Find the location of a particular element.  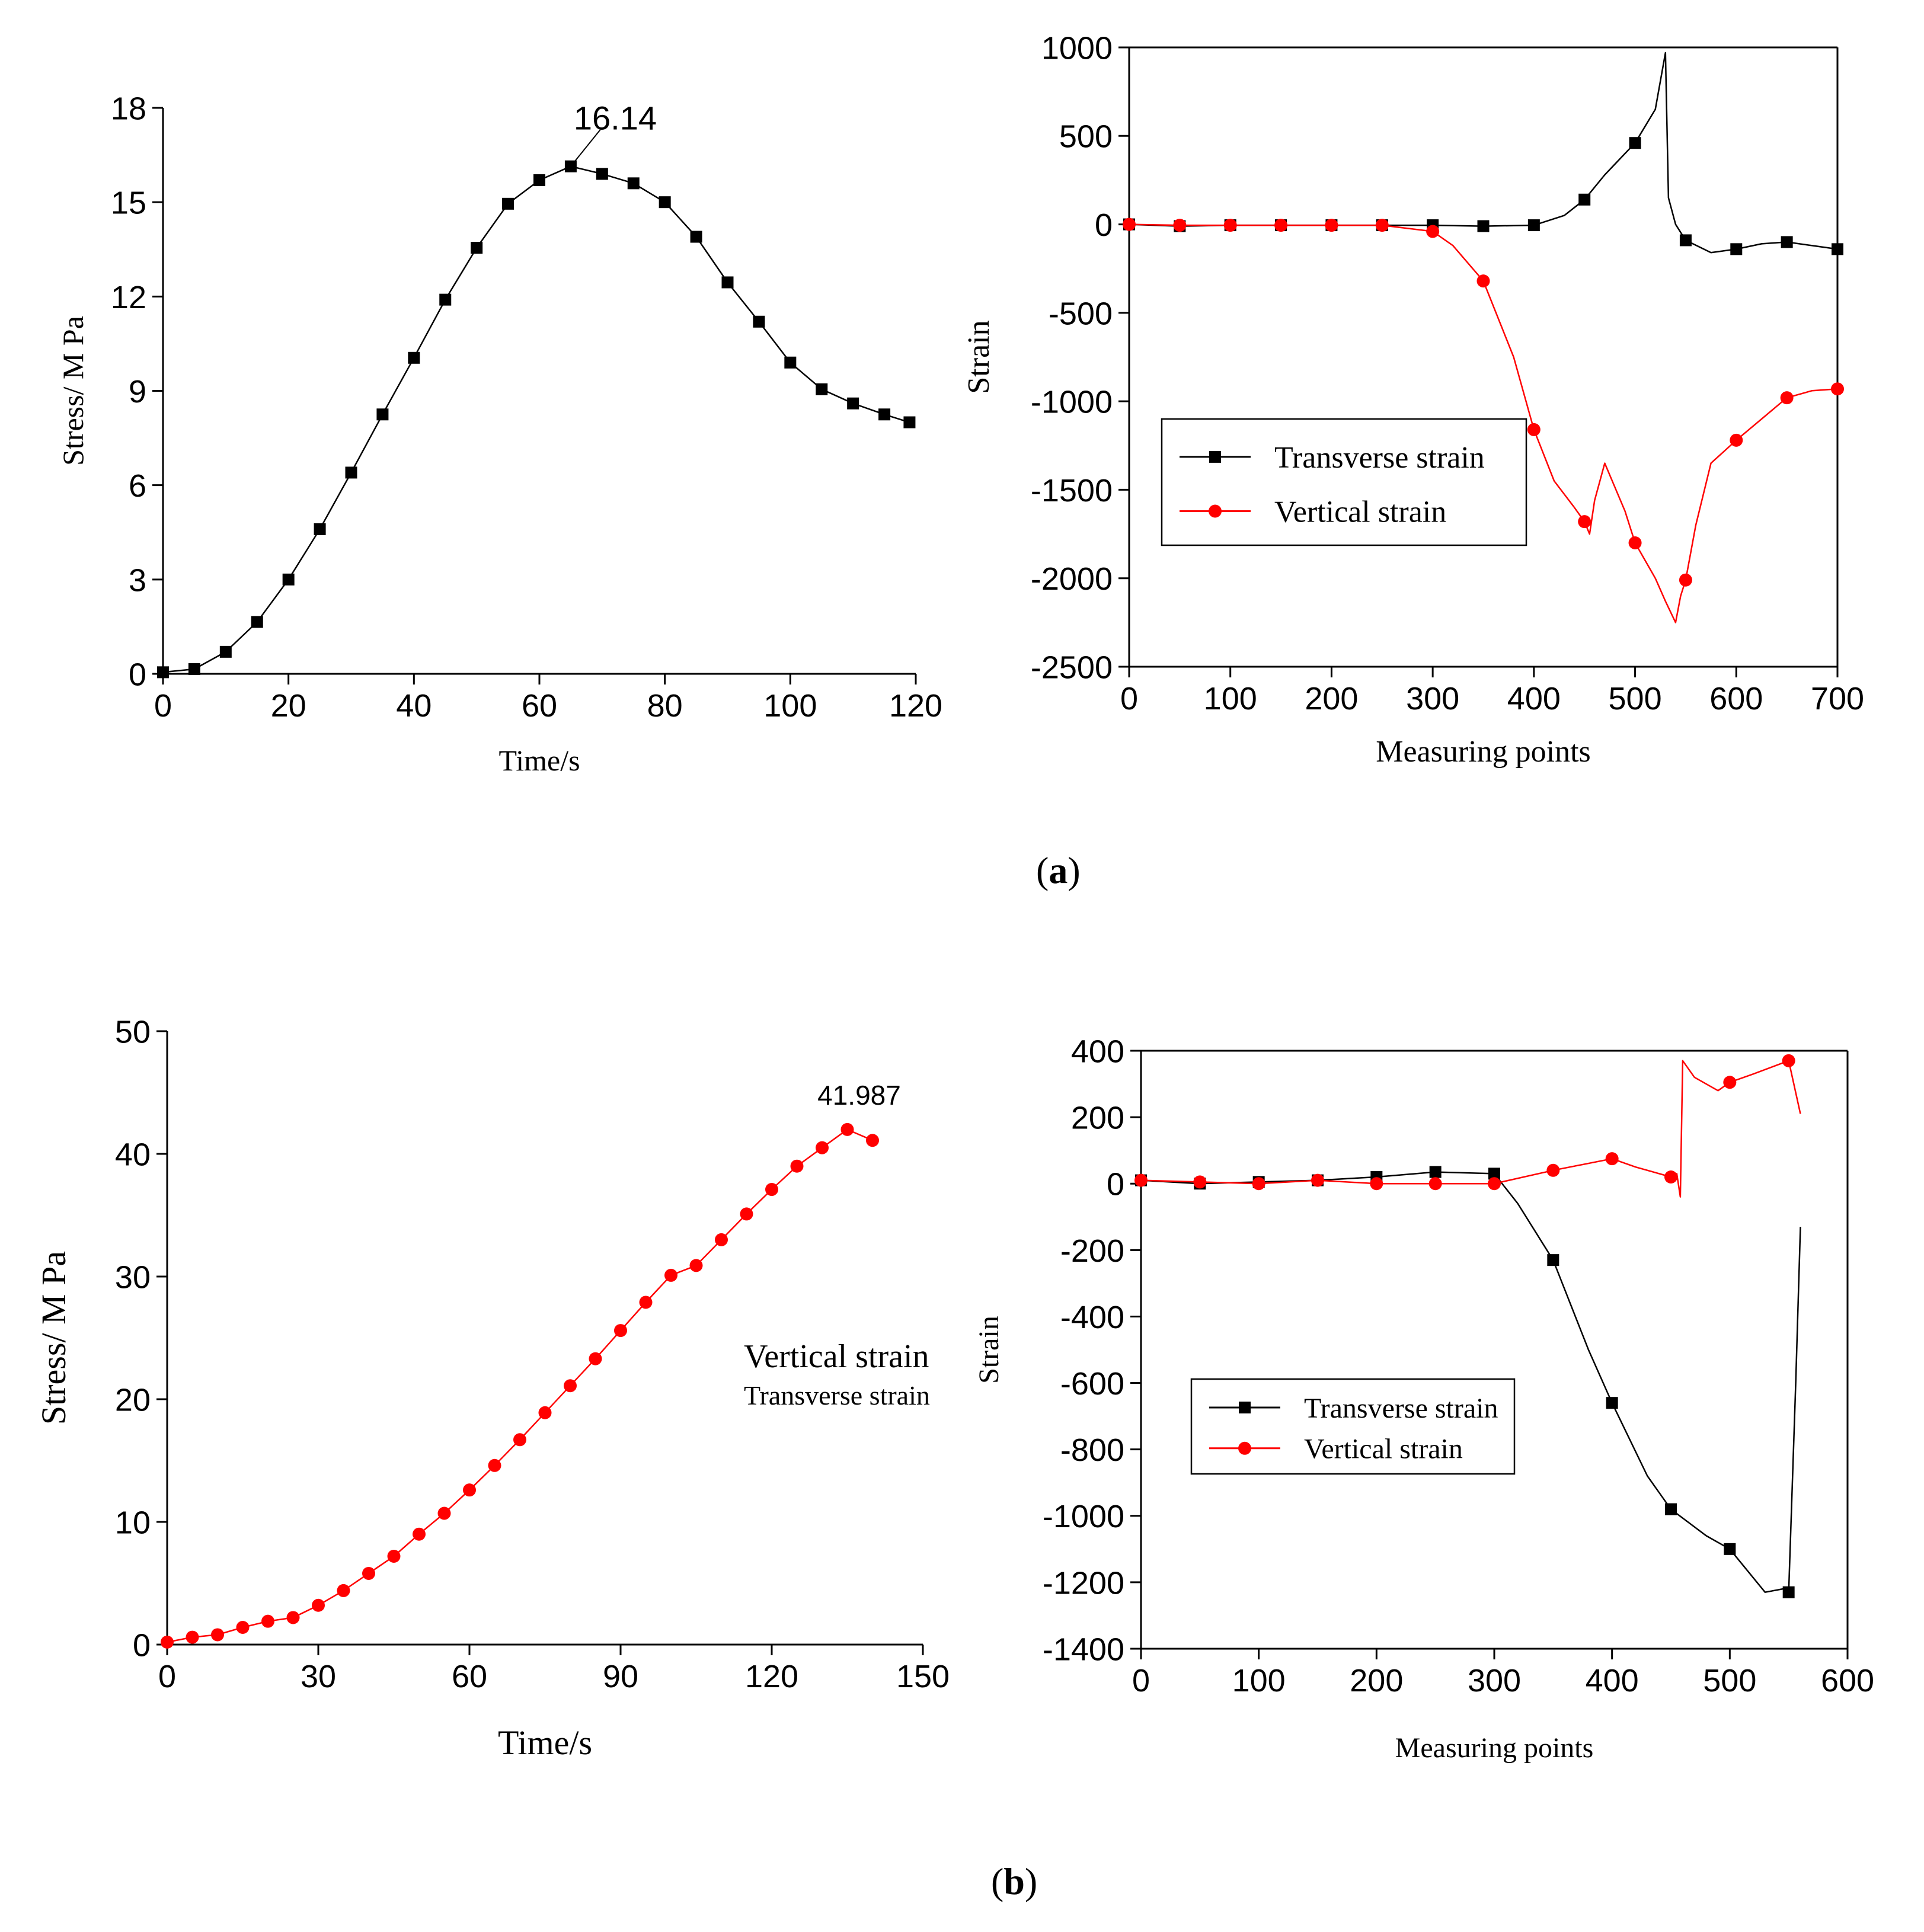

x-tick-label: 60 is located at coordinates (469, 1676).